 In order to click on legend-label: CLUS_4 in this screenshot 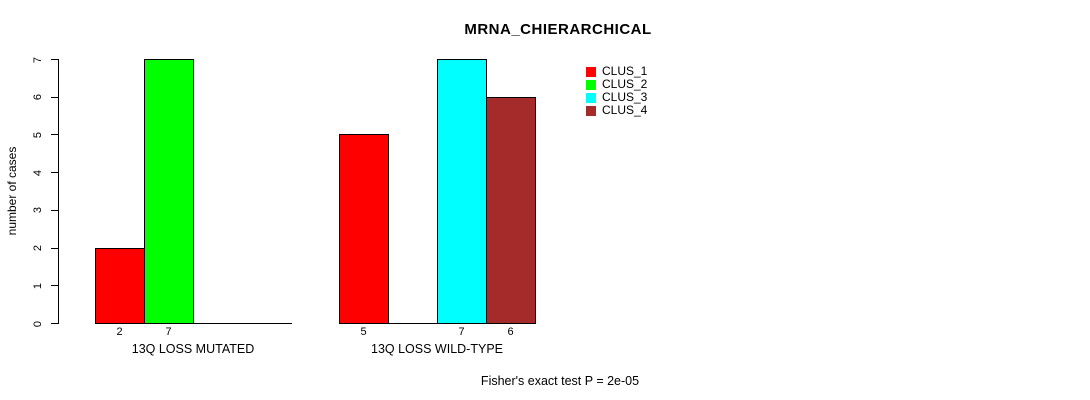, I will do `click(625, 110)`.